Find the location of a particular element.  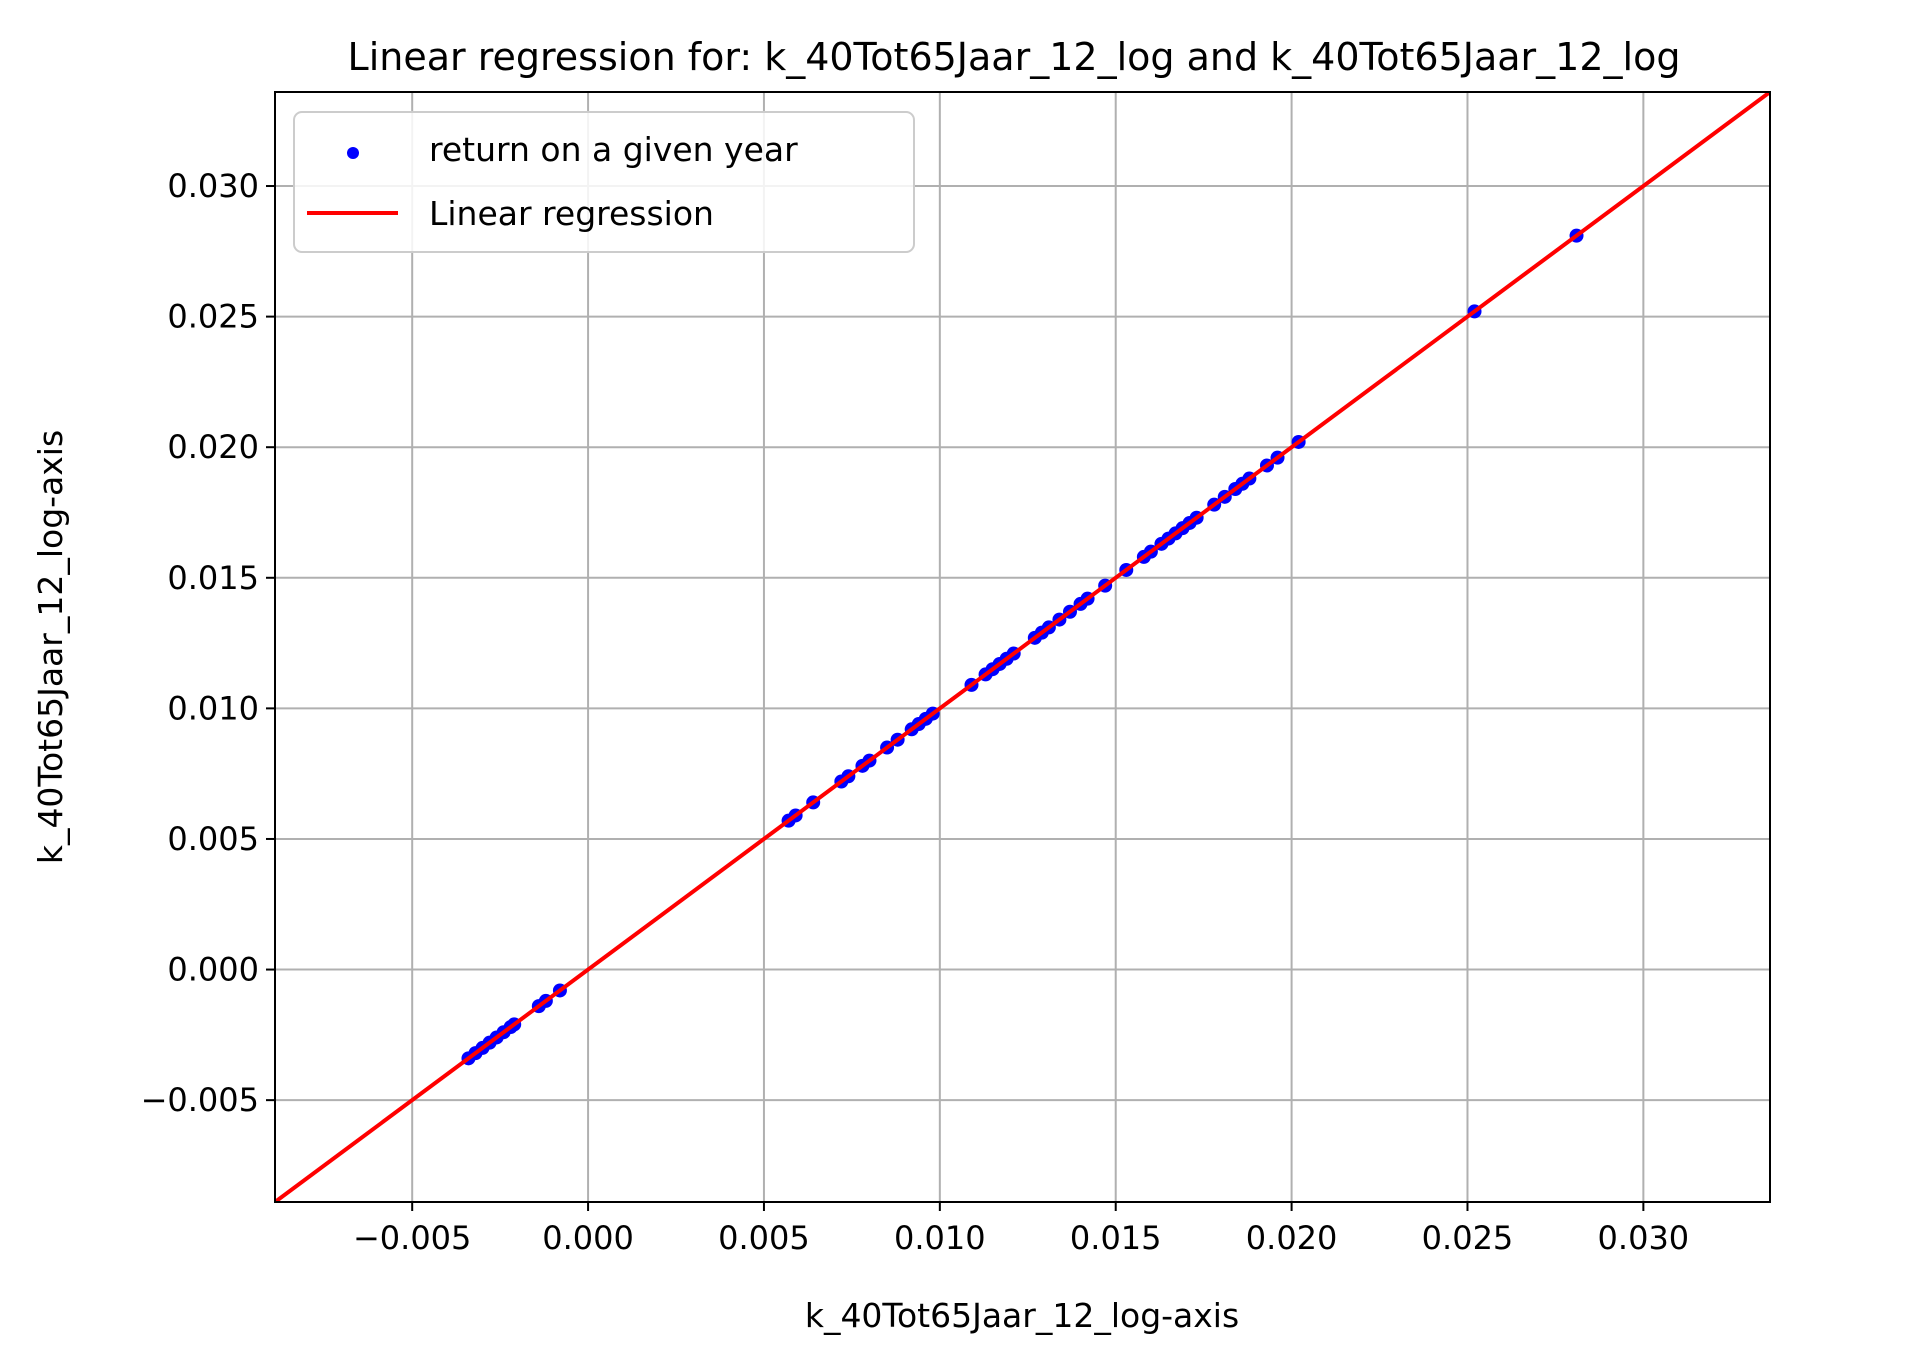

y-tick-label: 0.025 is located at coordinates (213, 317).